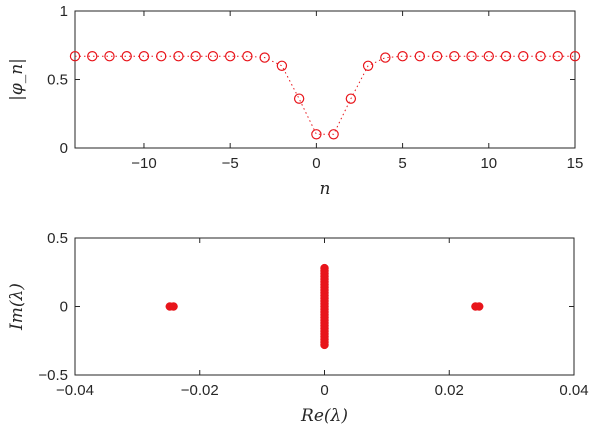  Describe the element at coordinates (53, 375) in the screenshot. I see `y-tick-label: −0.5` at that location.